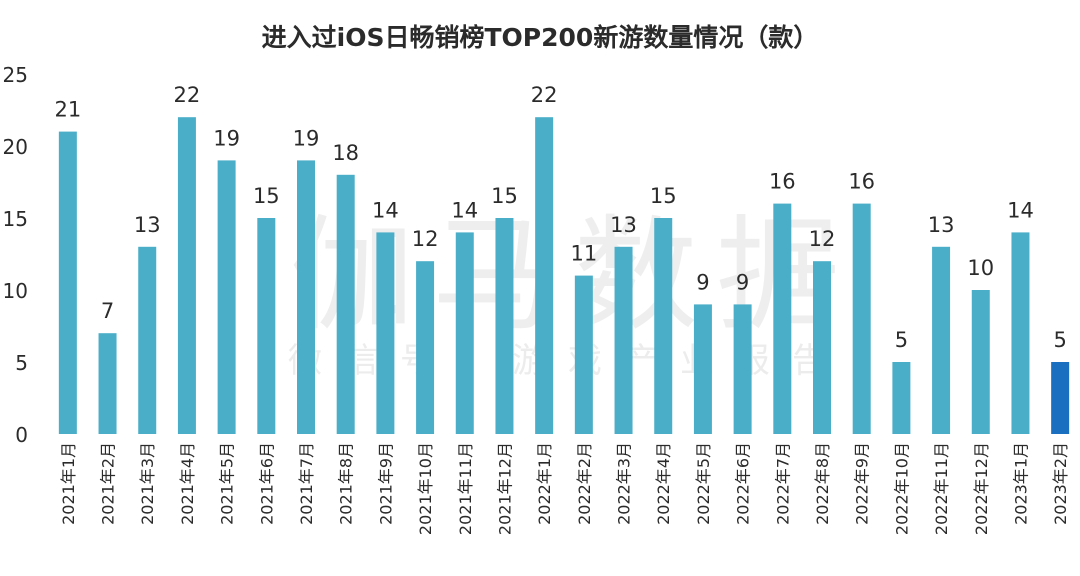  What do you see at coordinates (15, 291) in the screenshot?
I see `y-tick-label: 10` at bounding box center [15, 291].